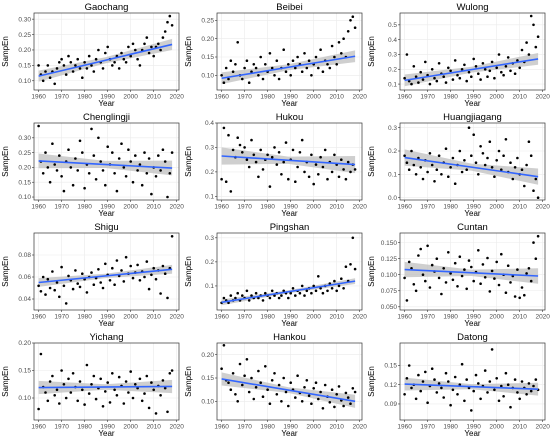 The width and height of the screenshot is (550, 440). I want to click on panel-title: Datong, so click(472, 337).